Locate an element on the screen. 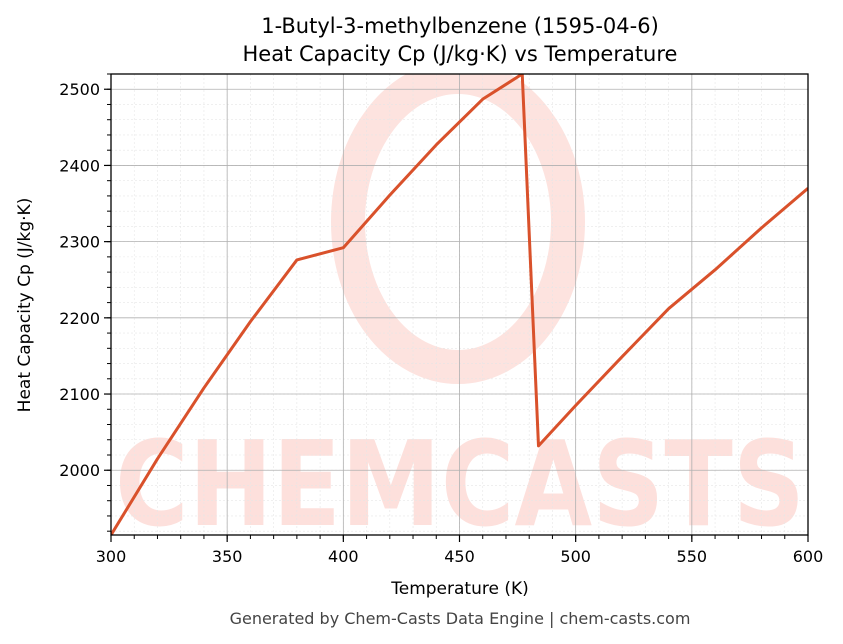  y-tick-label: 2100 is located at coordinates (79, 394).